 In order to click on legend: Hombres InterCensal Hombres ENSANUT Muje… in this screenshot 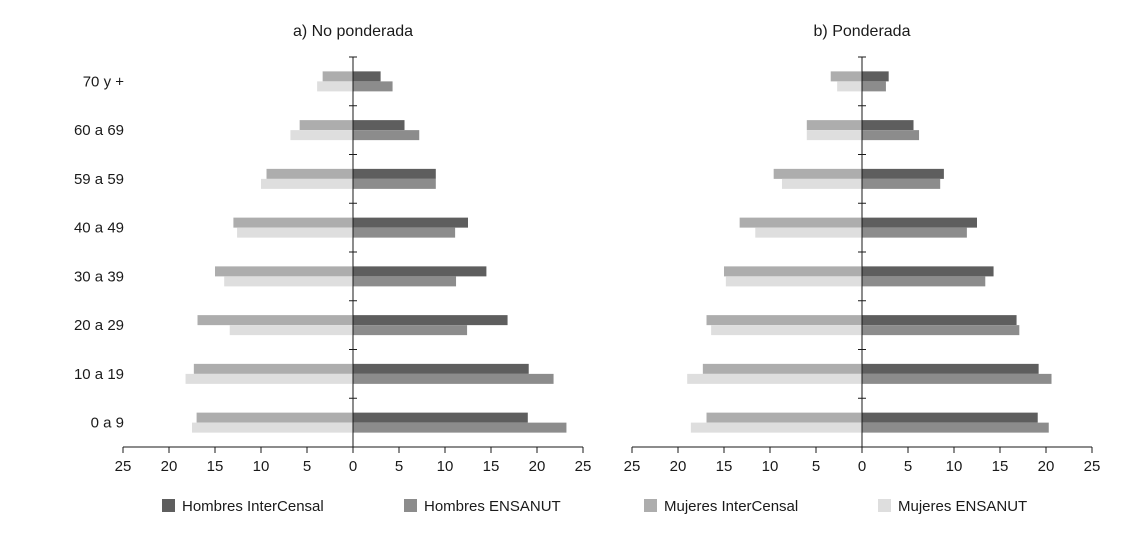, I will do `click(594, 506)`.